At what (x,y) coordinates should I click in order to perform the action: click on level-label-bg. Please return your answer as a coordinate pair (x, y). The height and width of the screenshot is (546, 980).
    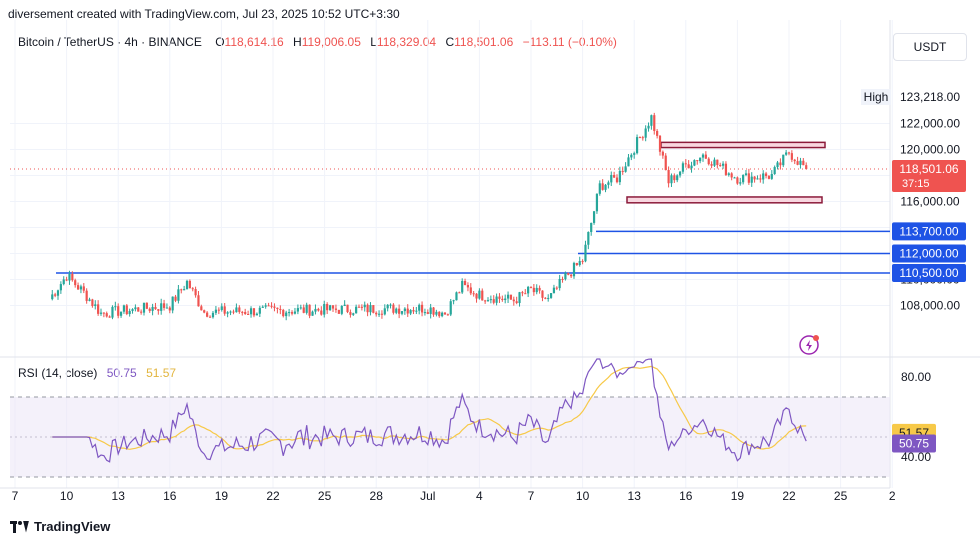
    Looking at the image, I should click on (929, 253).